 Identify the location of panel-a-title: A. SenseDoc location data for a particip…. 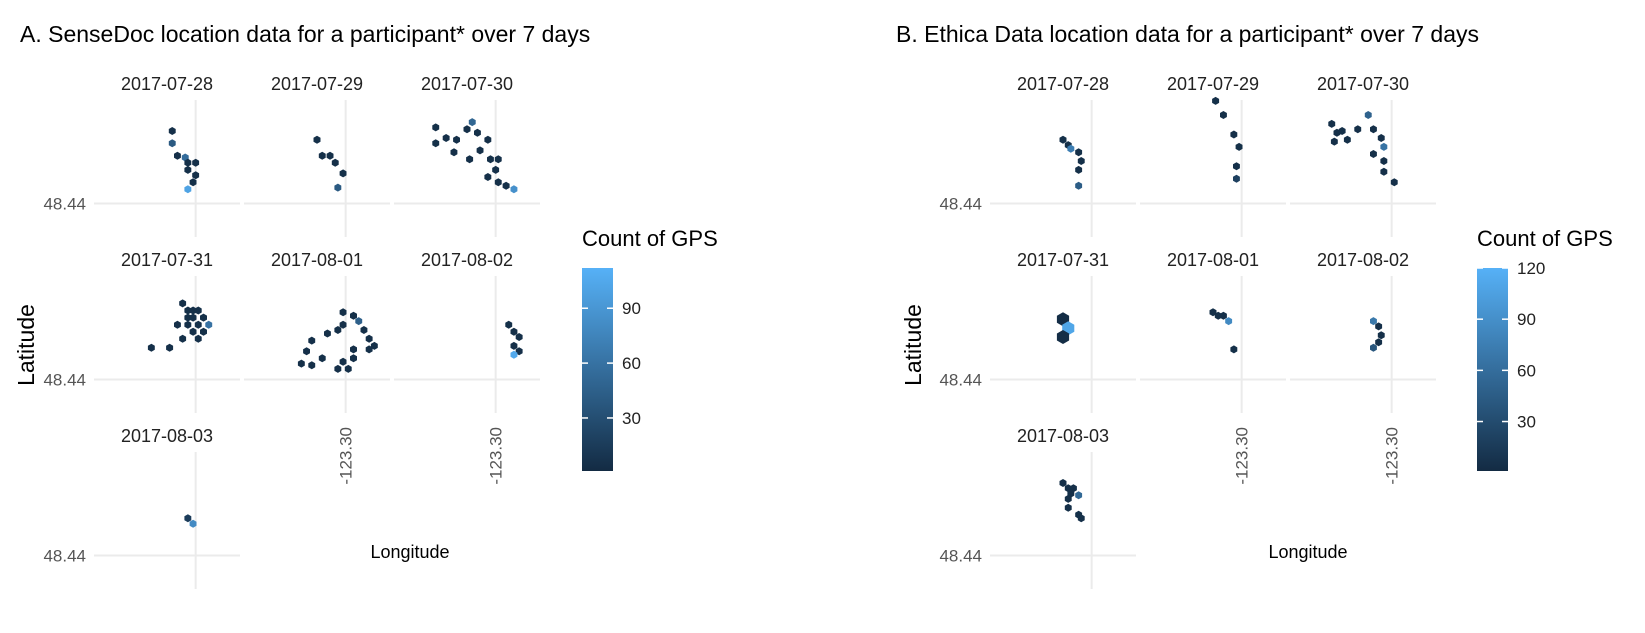
(305, 34).